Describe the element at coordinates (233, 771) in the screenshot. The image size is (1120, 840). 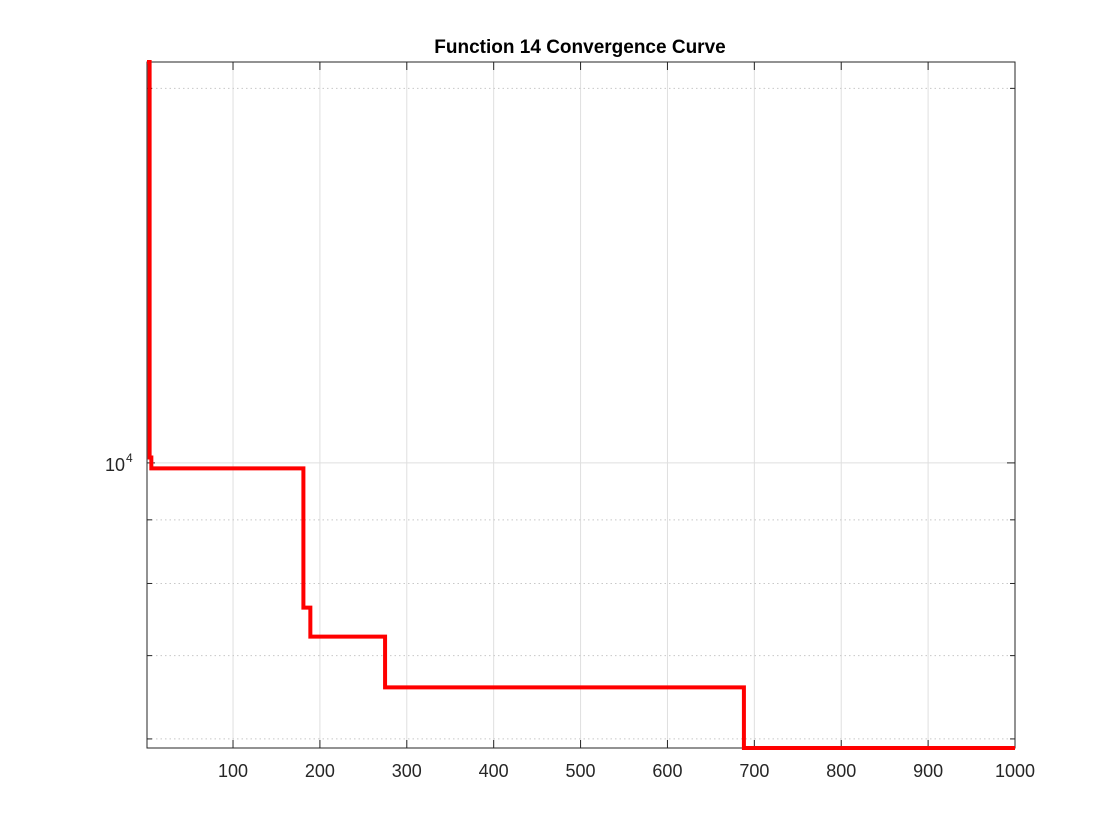
I see `x-tick-label: 100` at that location.